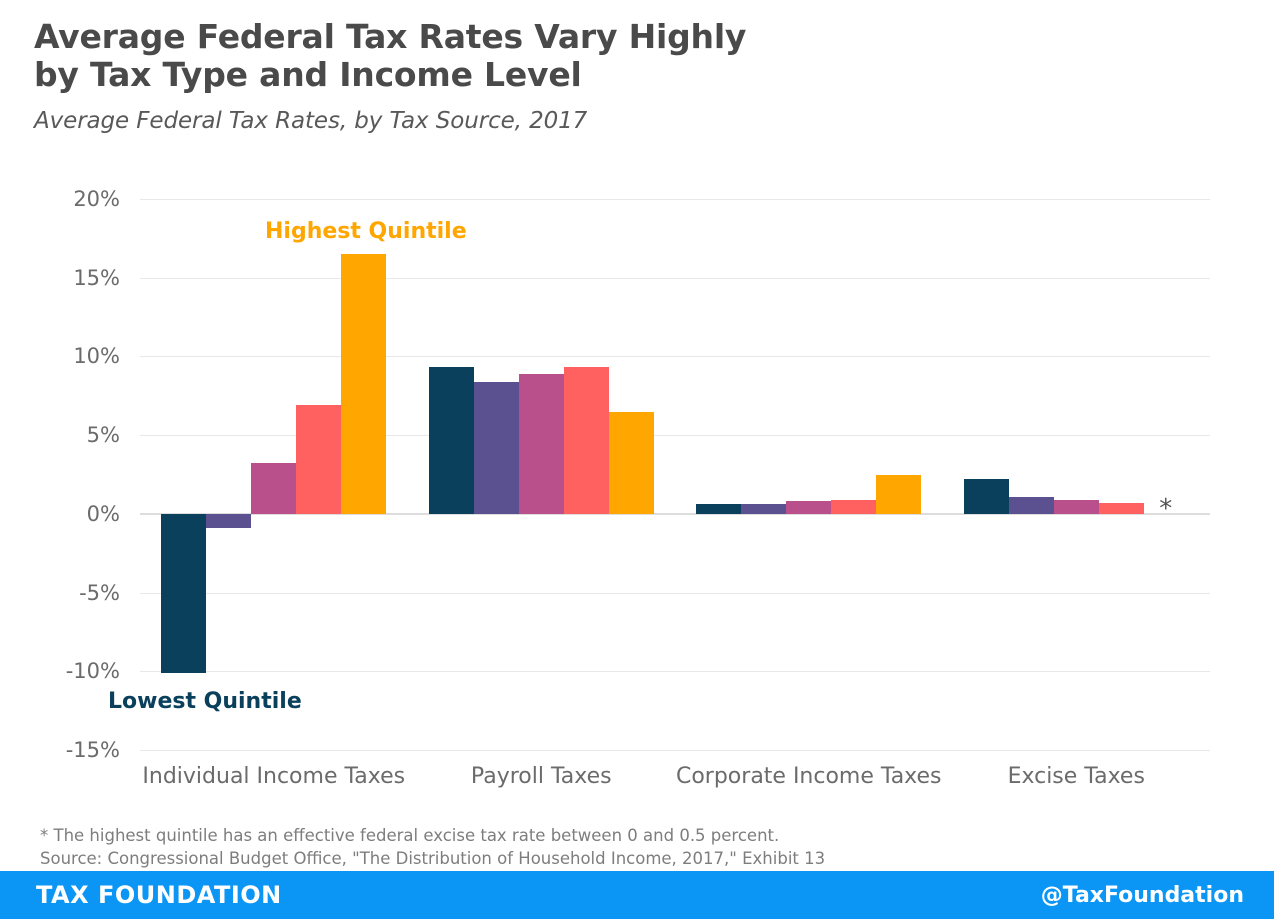 The width and height of the screenshot is (1274, 919). Describe the element at coordinates (159, 895) in the screenshot. I see `footer-brand-label: TAX FOUNDATION` at that location.